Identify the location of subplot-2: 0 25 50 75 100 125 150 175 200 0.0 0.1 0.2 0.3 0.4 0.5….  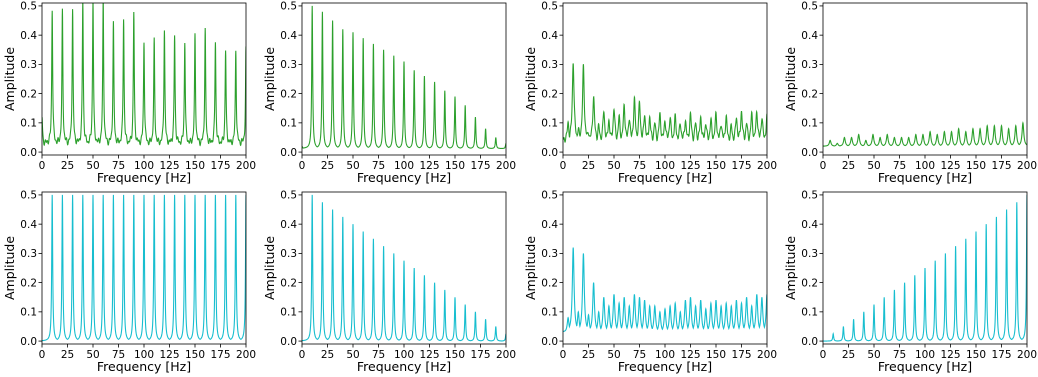
(389, 93).